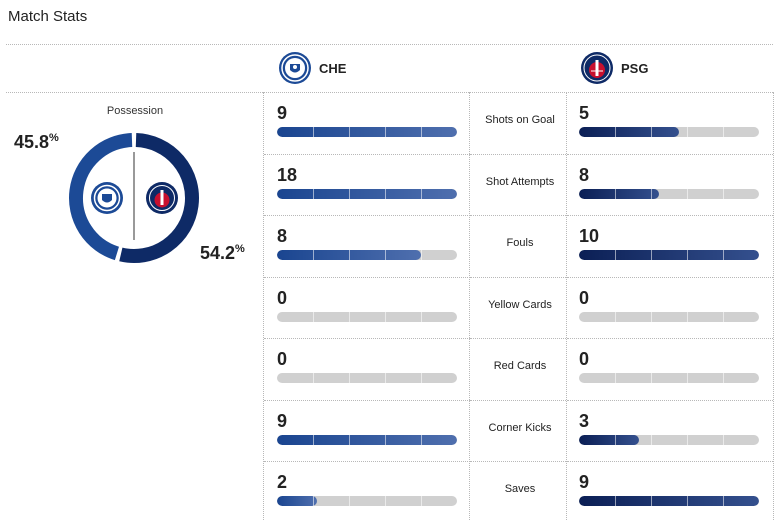 The image size is (779, 523). Describe the element at coordinates (520, 427) in the screenshot. I see `stat-label: Corner Kicks` at that location.